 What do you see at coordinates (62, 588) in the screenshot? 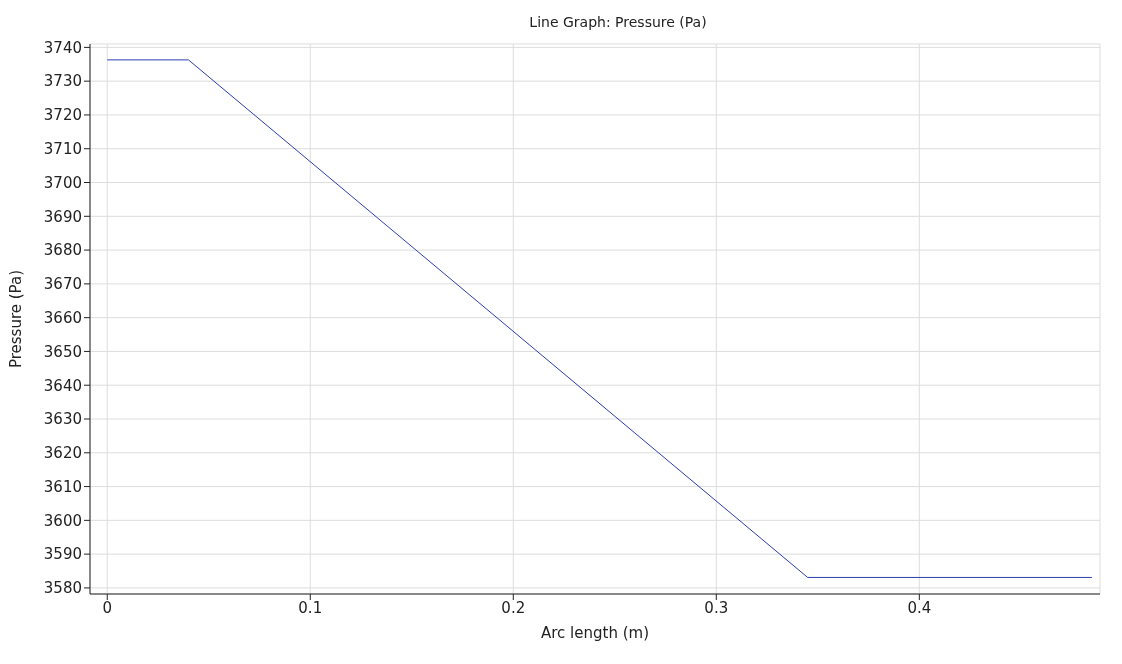
I see `y-tick-label: 3580` at bounding box center [62, 588].